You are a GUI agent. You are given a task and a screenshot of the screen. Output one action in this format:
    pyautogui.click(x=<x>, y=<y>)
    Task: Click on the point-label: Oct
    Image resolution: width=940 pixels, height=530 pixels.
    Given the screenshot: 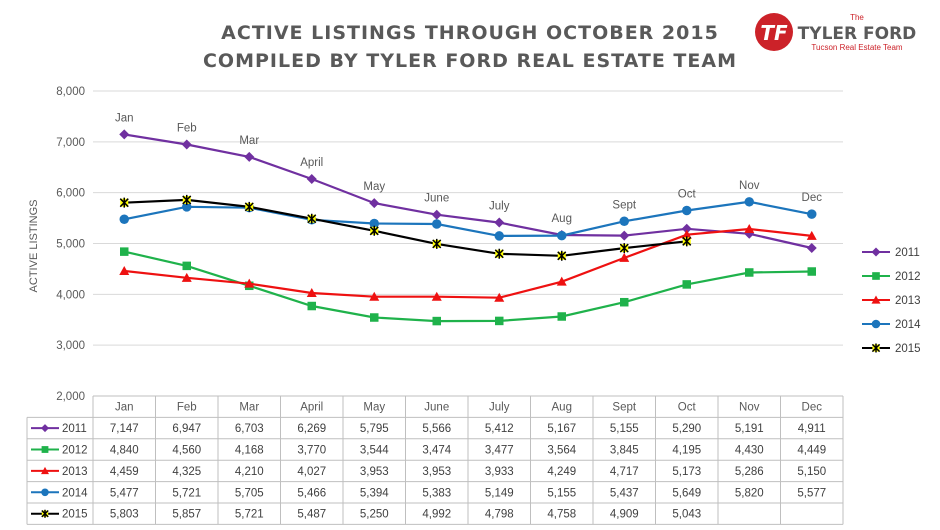 What is the action you would take?
    pyautogui.click(x=687, y=195)
    